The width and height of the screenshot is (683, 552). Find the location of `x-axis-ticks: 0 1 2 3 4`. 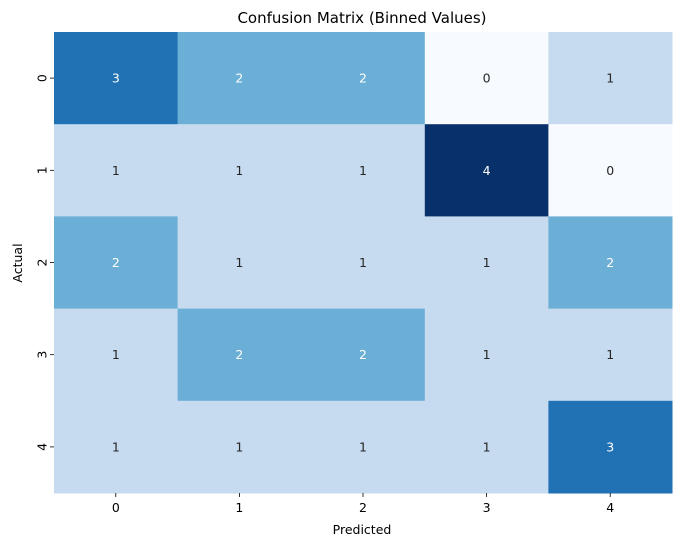

x-axis-ticks: 0 1 2 3 4 is located at coordinates (363, 504).